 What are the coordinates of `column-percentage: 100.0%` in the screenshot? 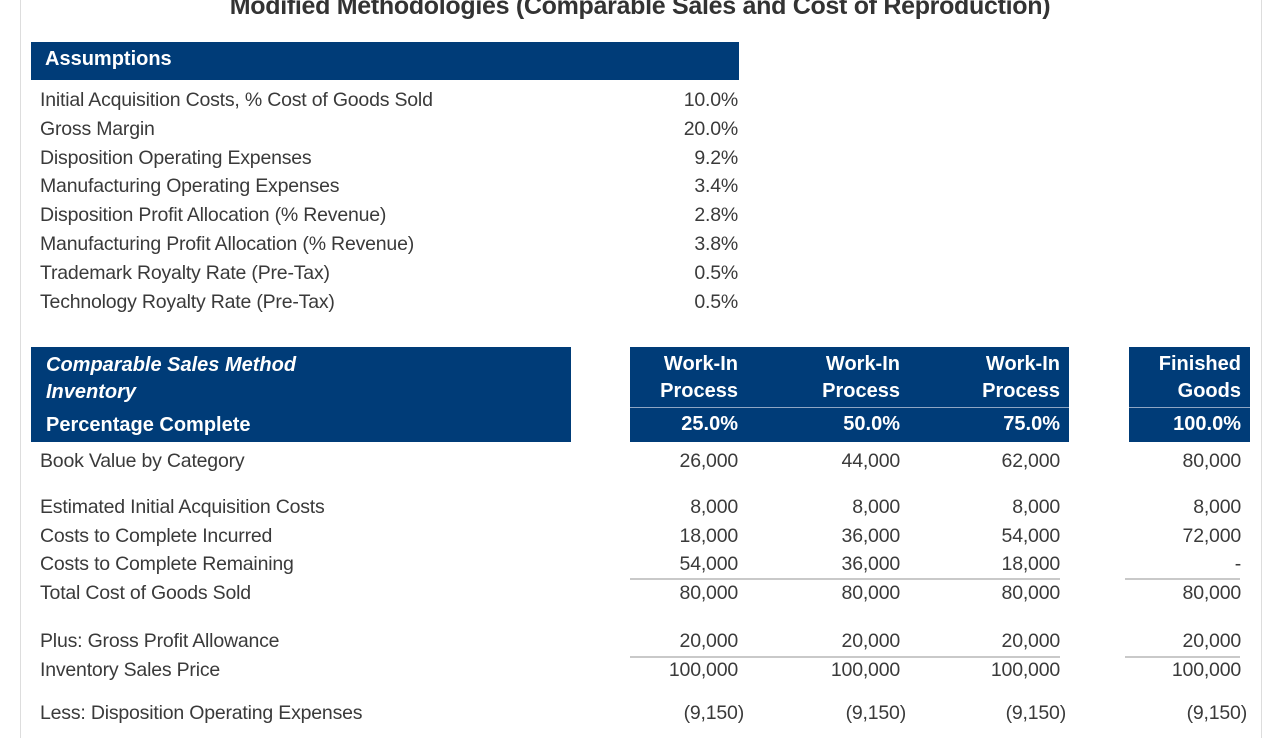 It's located at (1207, 424).